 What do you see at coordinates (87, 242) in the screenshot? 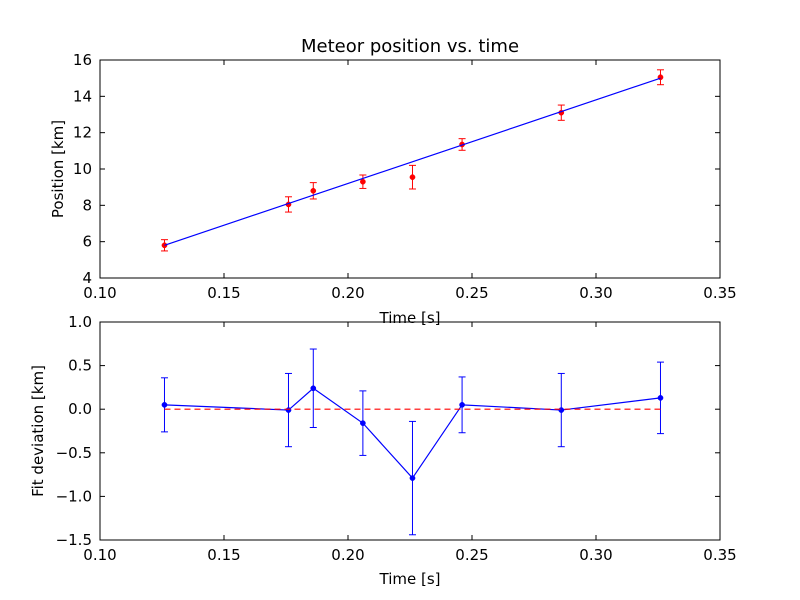
I see `y-tick-label: 6` at bounding box center [87, 242].